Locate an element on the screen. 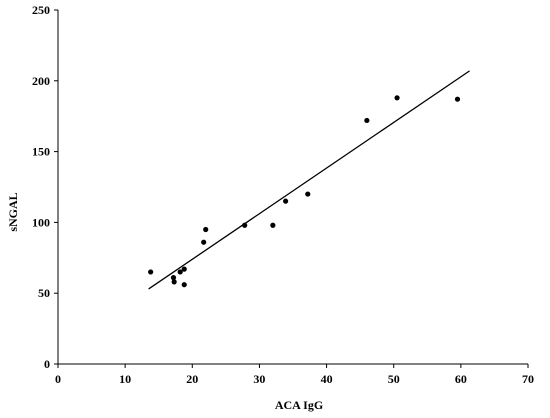 The width and height of the screenshot is (550, 418). y-axis-title: sNGAL is located at coordinates (13, 211).